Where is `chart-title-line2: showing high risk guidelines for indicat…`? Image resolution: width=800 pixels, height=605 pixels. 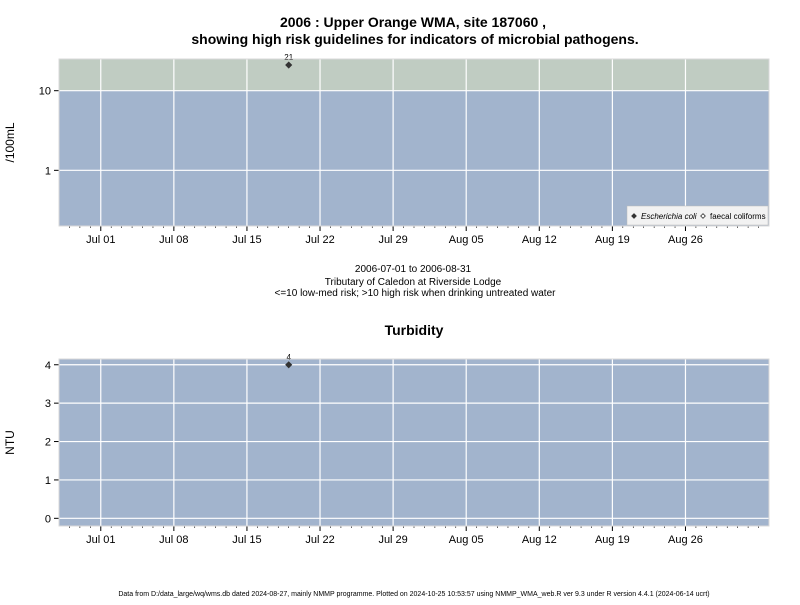
chart-title-line2: showing high risk guidelines for indicat… is located at coordinates (414, 39).